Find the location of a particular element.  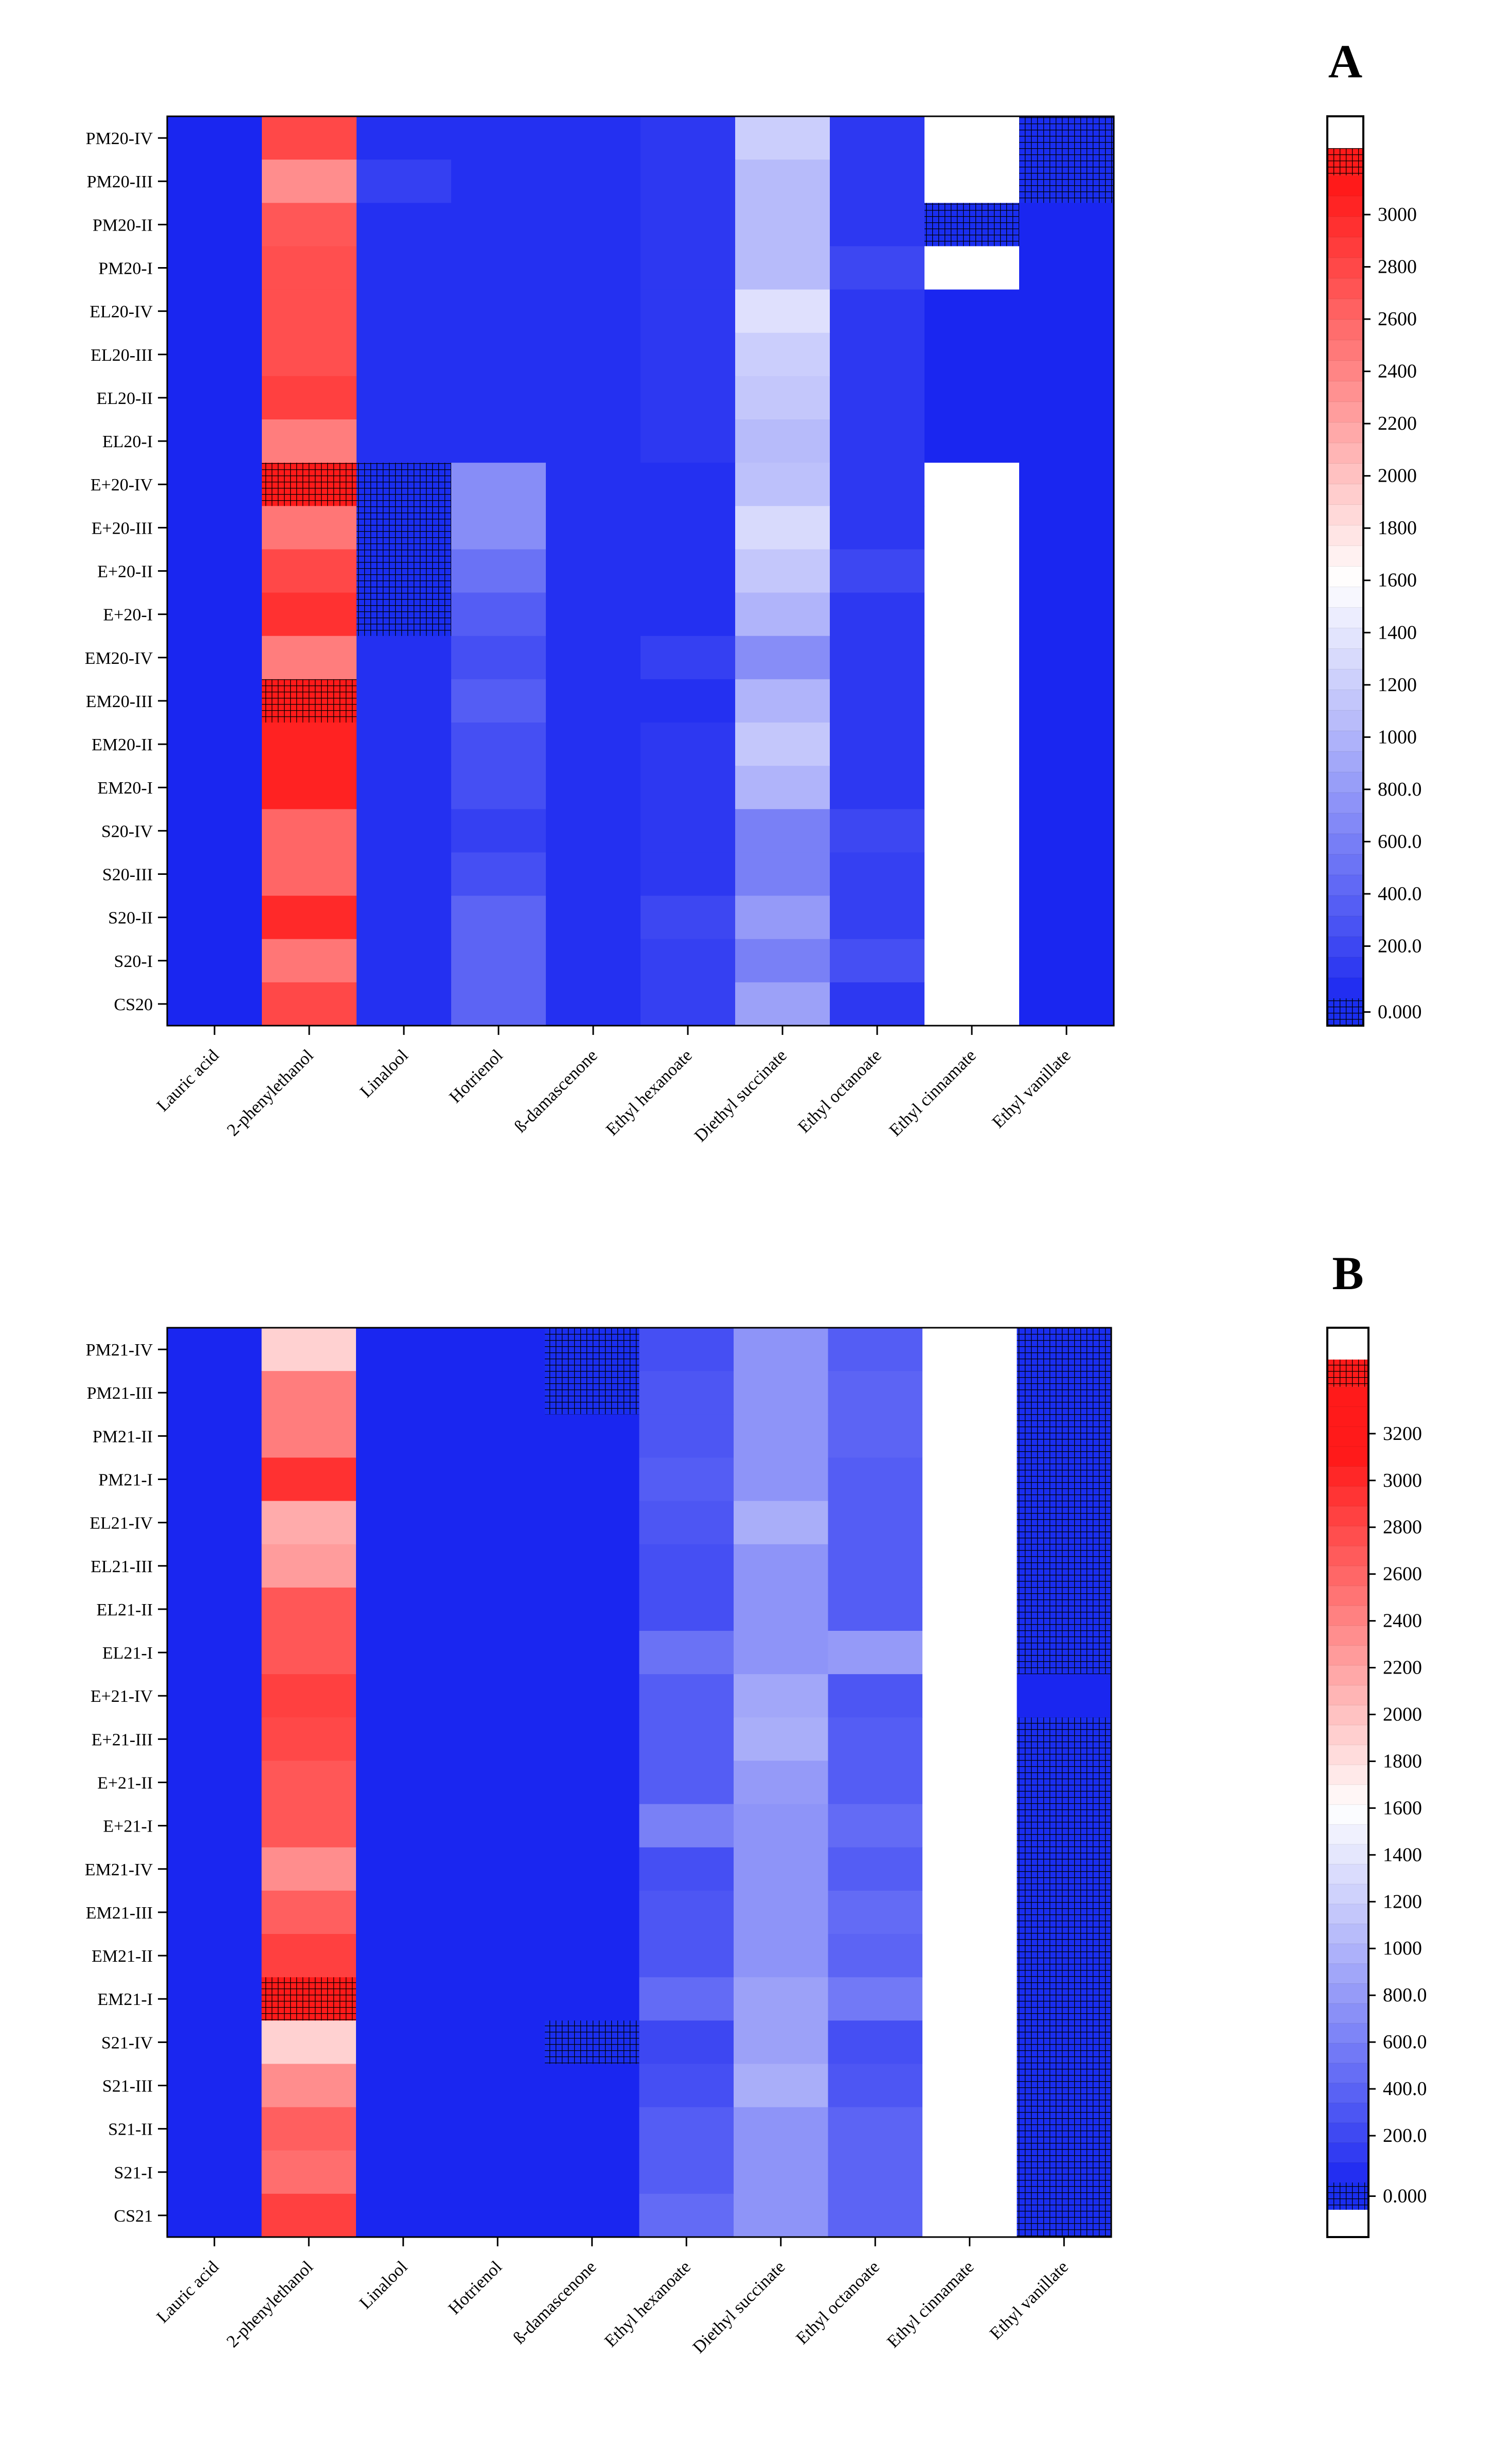

colorbar-tick-label: 0.000 is located at coordinates (1405, 2196).